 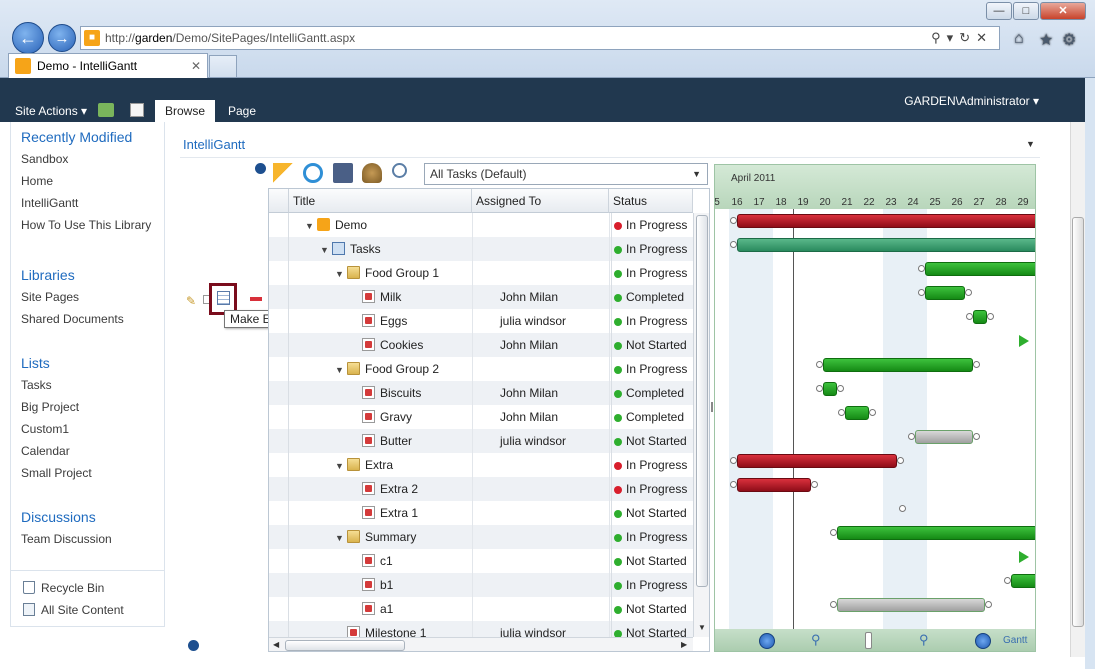 What do you see at coordinates (375, 297) in the screenshot?
I see `task-title-cell: Milk` at bounding box center [375, 297].